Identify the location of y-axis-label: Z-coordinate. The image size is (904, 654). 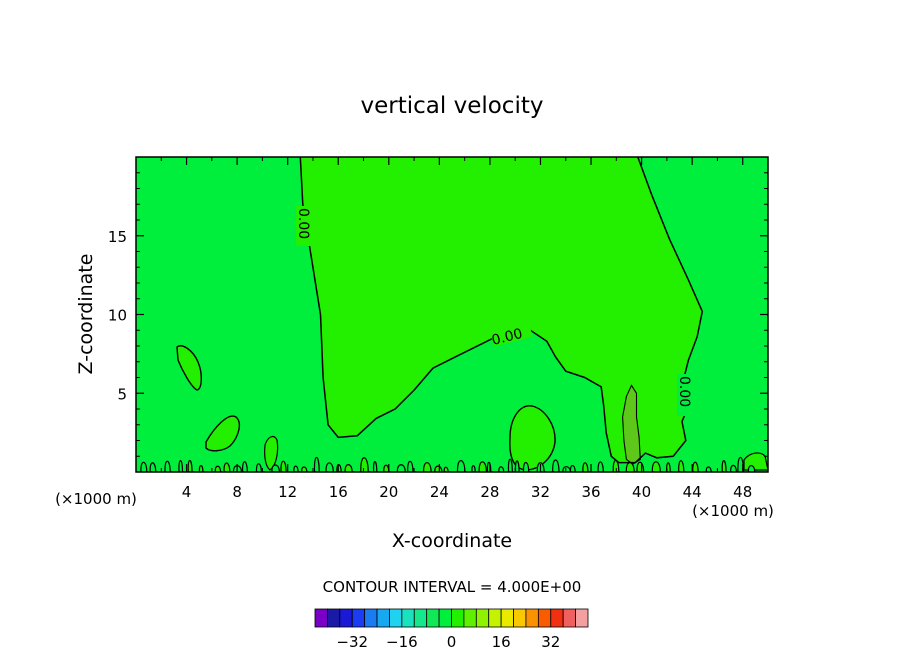
(86, 314).